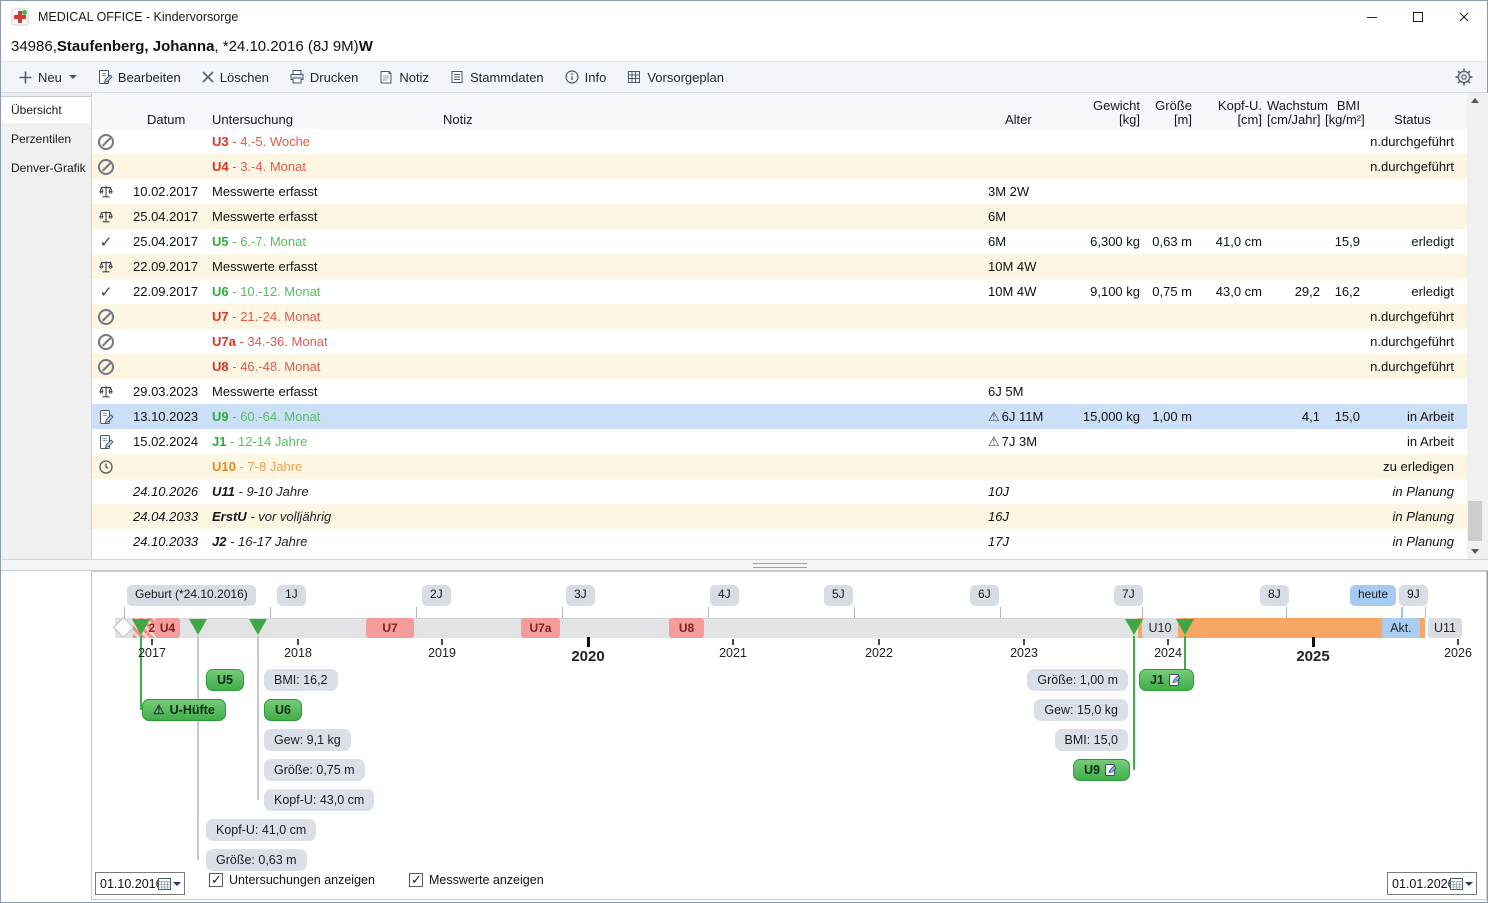 Image resolution: width=1488 pixels, height=903 pixels. I want to click on table-row-u4: U4 - 3.-4. Monat n.durchgeführt, so click(779, 166).